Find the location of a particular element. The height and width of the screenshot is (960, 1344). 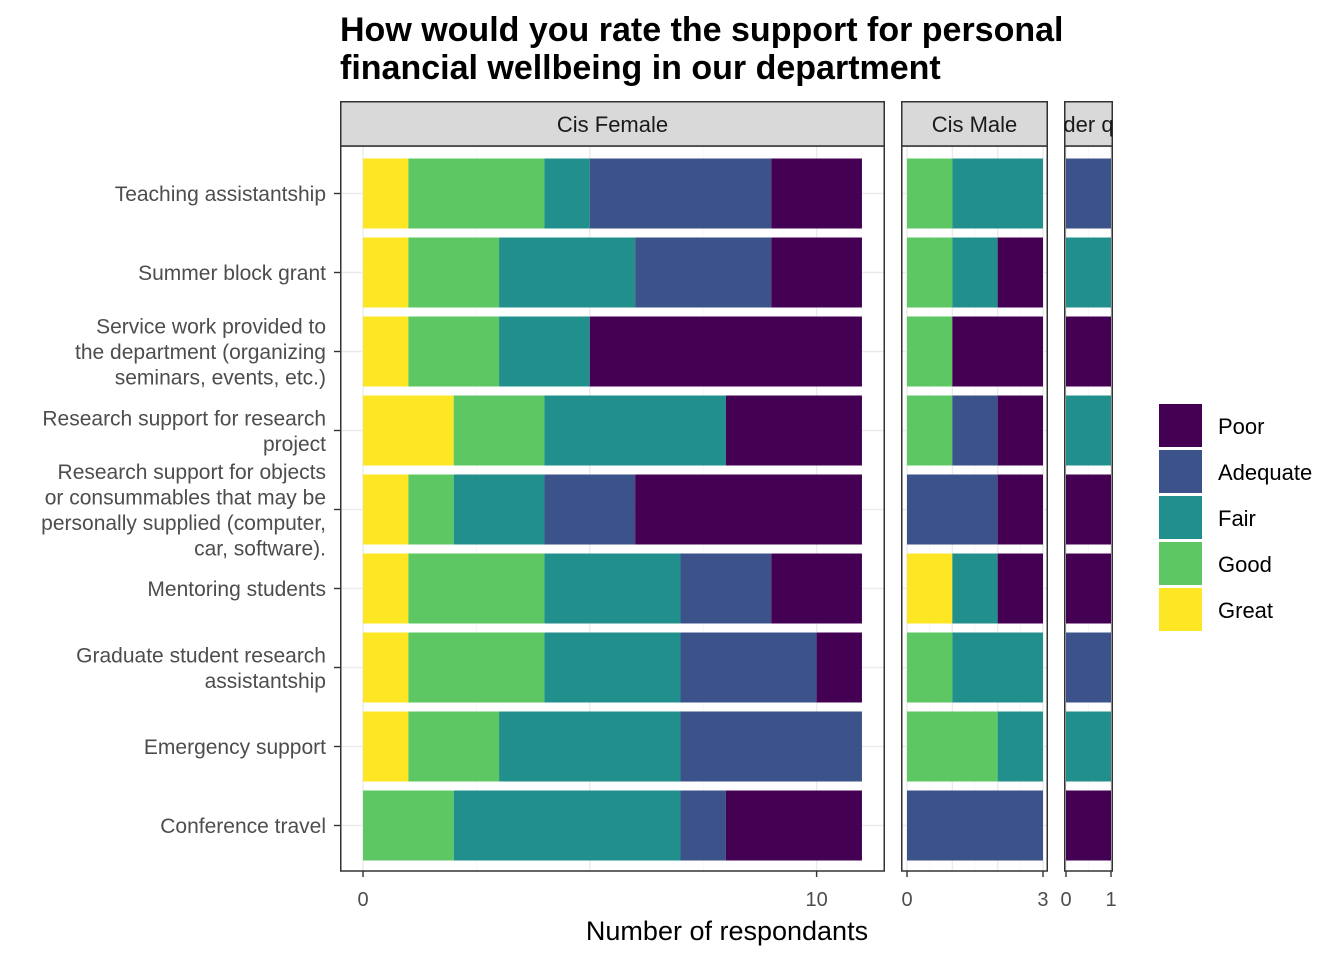

category-label-line: Summer block grant is located at coordinates (232, 273).